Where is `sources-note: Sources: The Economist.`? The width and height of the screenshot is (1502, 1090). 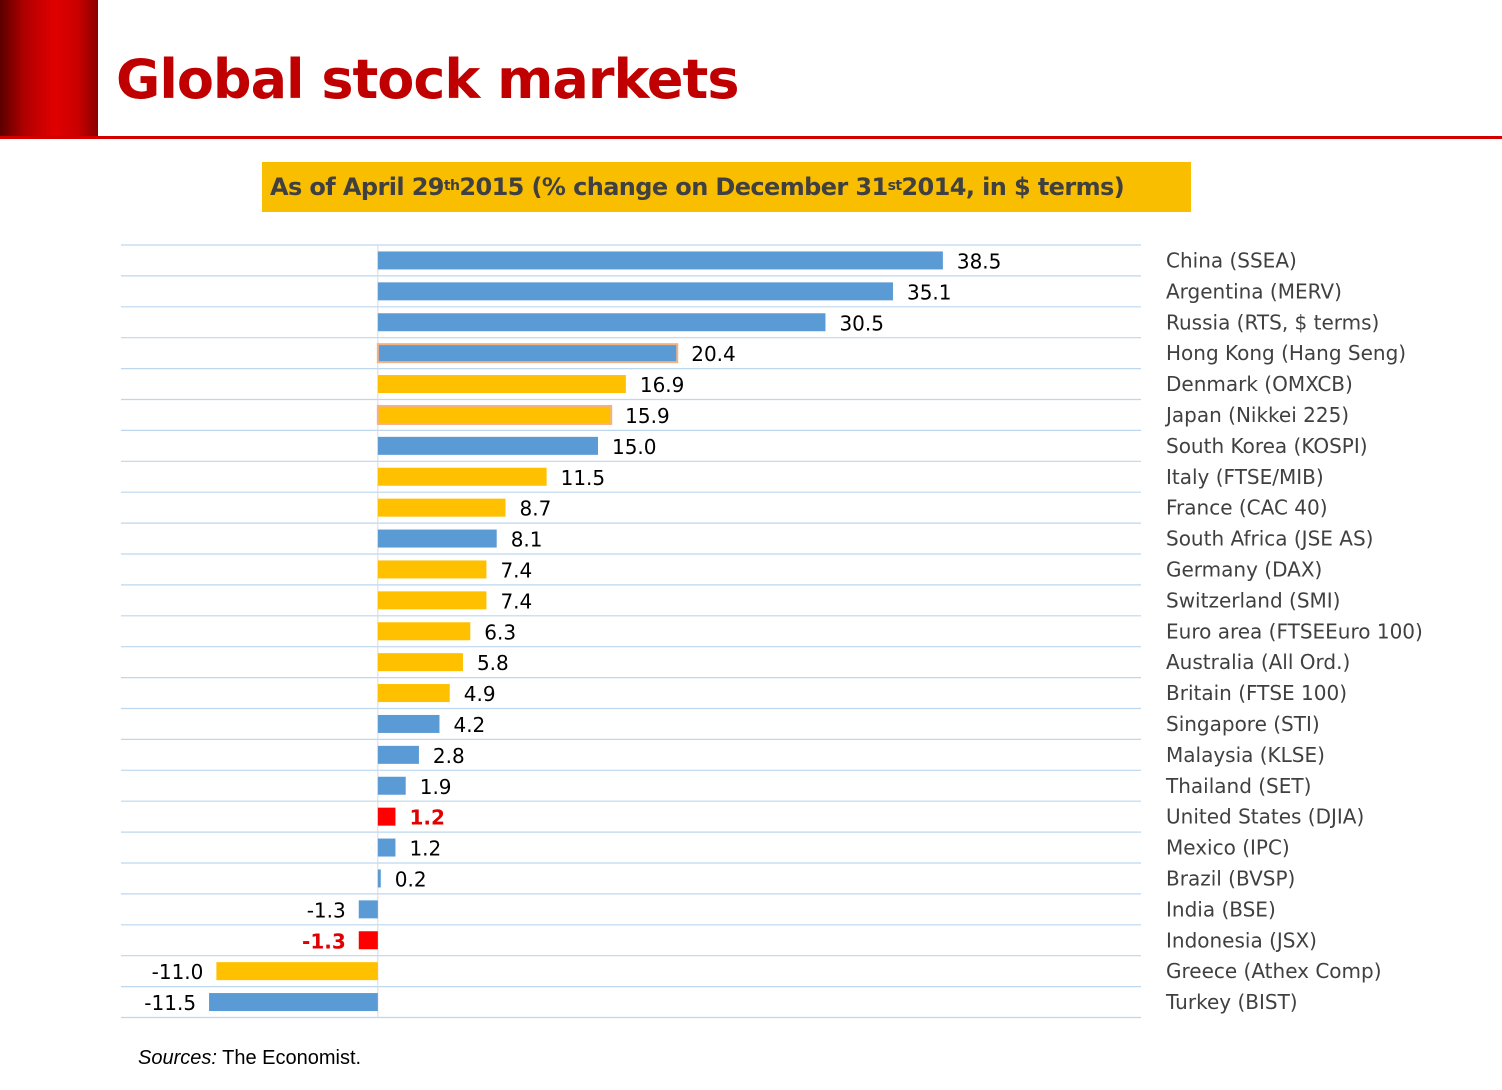 sources-note: Sources: The Economist. is located at coordinates (249, 1058).